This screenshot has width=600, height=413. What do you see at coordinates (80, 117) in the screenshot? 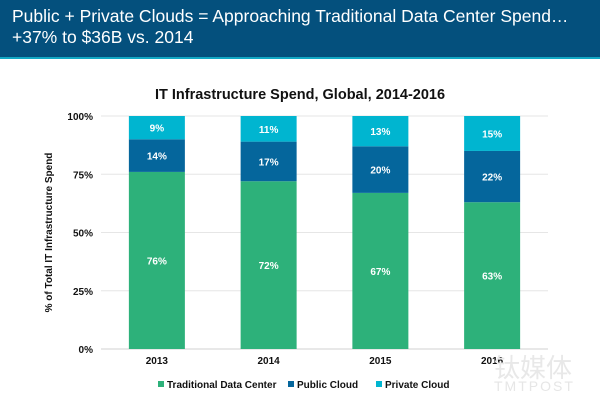
I see `y-tick-label: 100%` at bounding box center [80, 117].